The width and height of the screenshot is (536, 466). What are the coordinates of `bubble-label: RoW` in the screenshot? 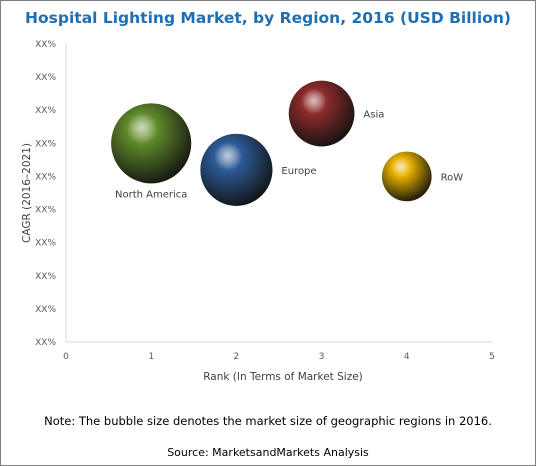 It's located at (452, 177).